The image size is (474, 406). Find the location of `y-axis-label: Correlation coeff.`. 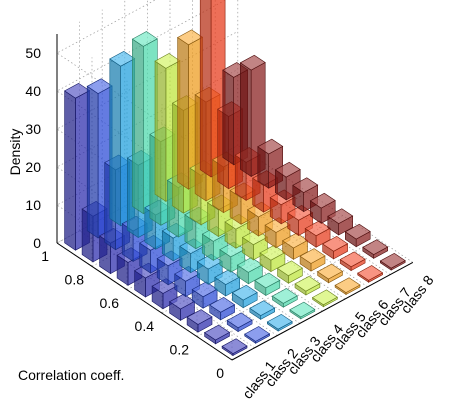

y-axis-label: Correlation coeff. is located at coordinates (71, 375).